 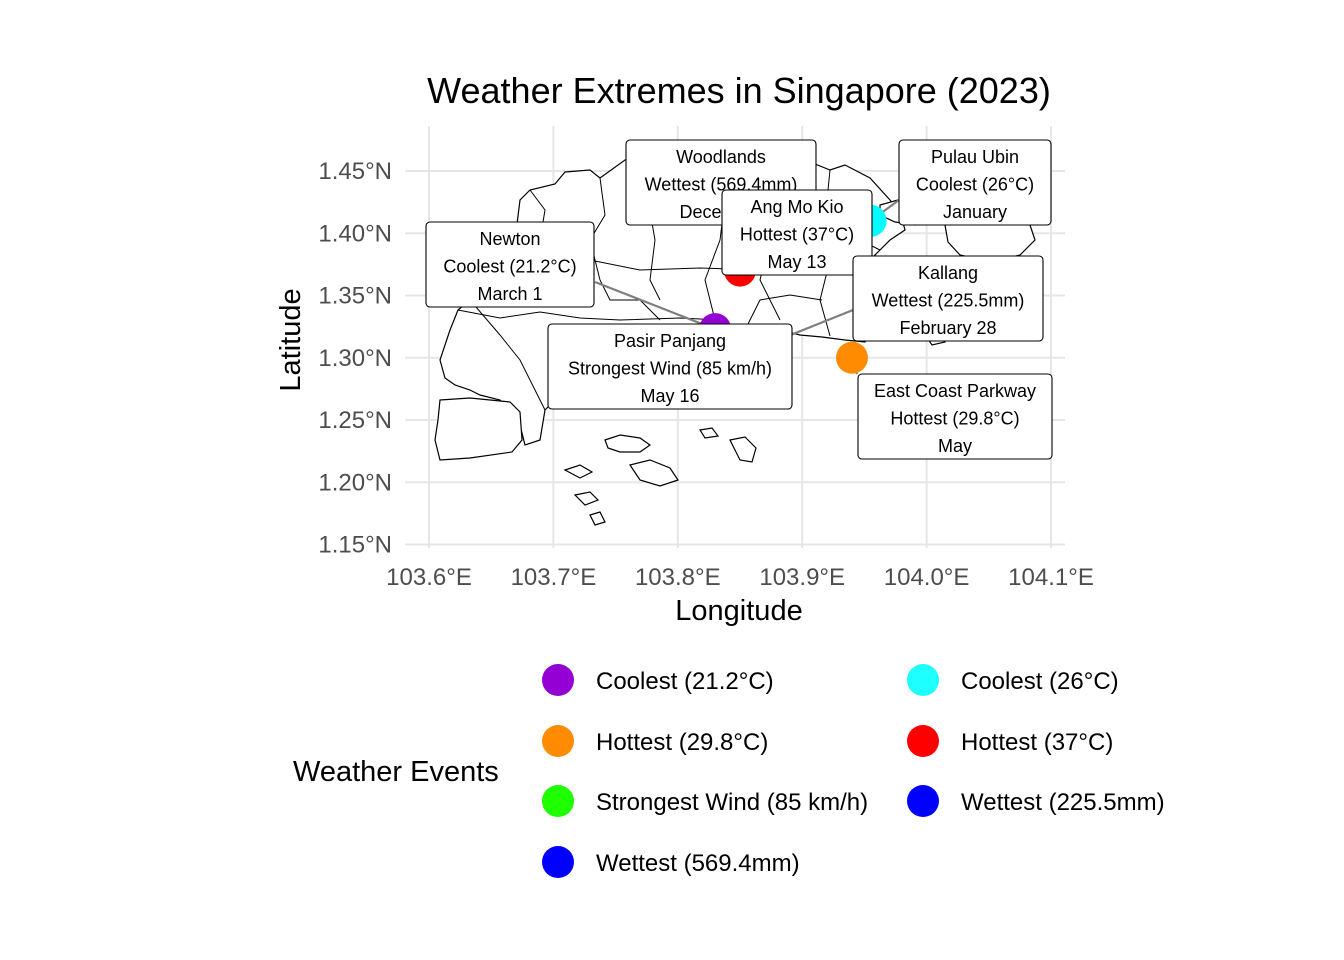 I want to click on legend-item: Hottest (29.8°C), so click(x=655, y=741).